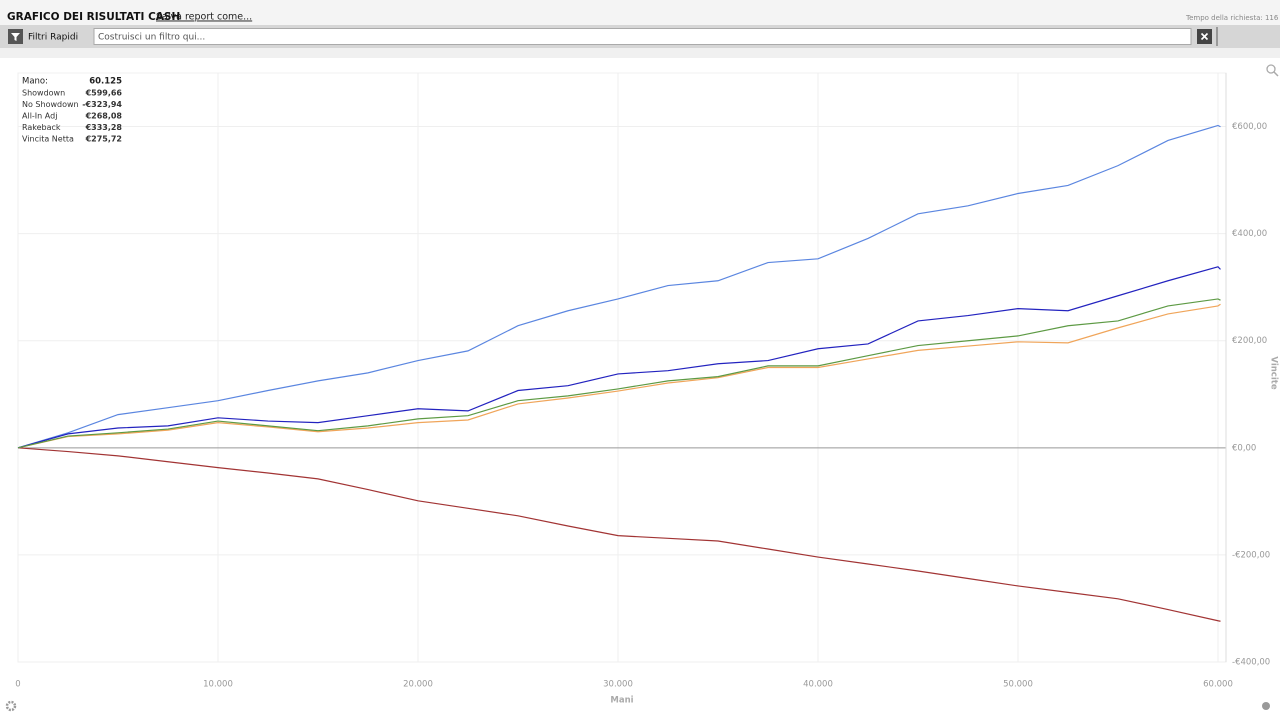 This screenshot has height=721, width=1280. What do you see at coordinates (104, 116) in the screenshot?
I see `readout-series-value: €268,08` at bounding box center [104, 116].